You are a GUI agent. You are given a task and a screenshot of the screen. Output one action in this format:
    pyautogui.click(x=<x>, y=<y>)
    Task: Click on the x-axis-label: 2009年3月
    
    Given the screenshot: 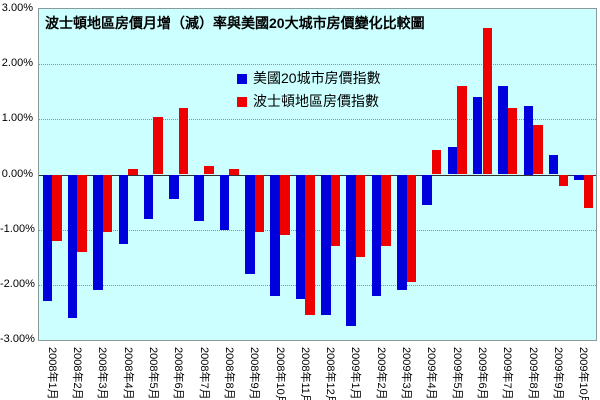 What is the action you would take?
    pyautogui.click(x=406, y=373)
    